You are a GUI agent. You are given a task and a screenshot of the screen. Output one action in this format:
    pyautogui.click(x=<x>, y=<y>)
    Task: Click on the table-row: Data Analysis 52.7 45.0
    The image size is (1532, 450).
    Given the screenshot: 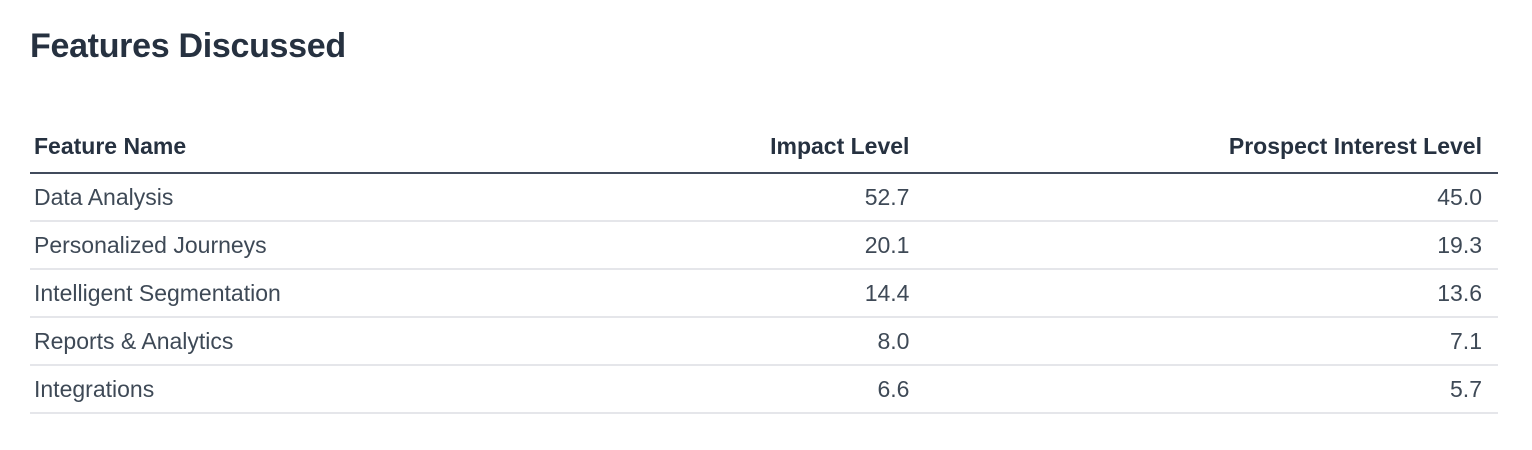 What is the action you would take?
    pyautogui.click(x=764, y=197)
    